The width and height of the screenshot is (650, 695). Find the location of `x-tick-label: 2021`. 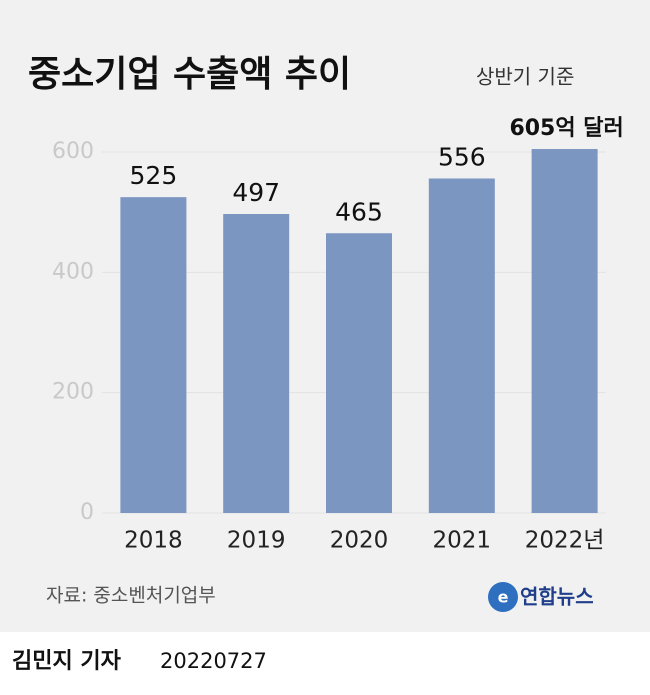

x-tick-label: 2021 is located at coordinates (462, 541).